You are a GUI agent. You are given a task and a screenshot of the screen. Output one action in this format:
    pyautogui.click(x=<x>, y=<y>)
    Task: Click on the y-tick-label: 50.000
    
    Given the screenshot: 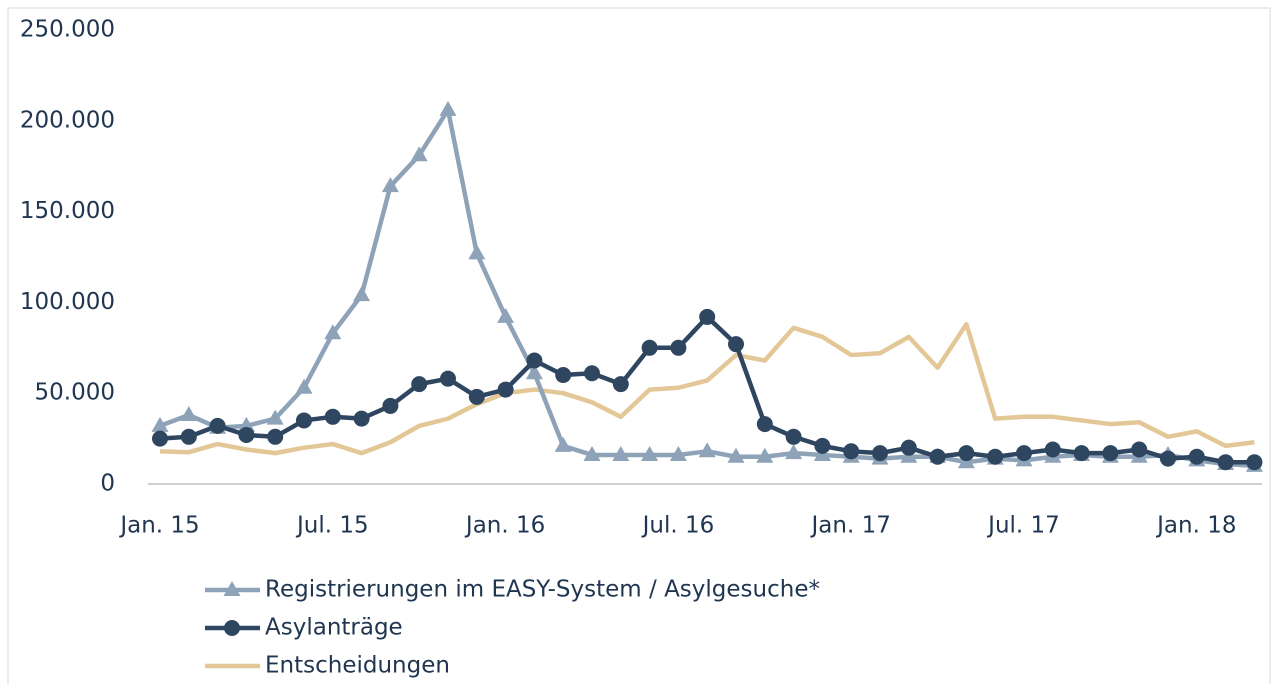 What is the action you would take?
    pyautogui.click(x=75, y=393)
    